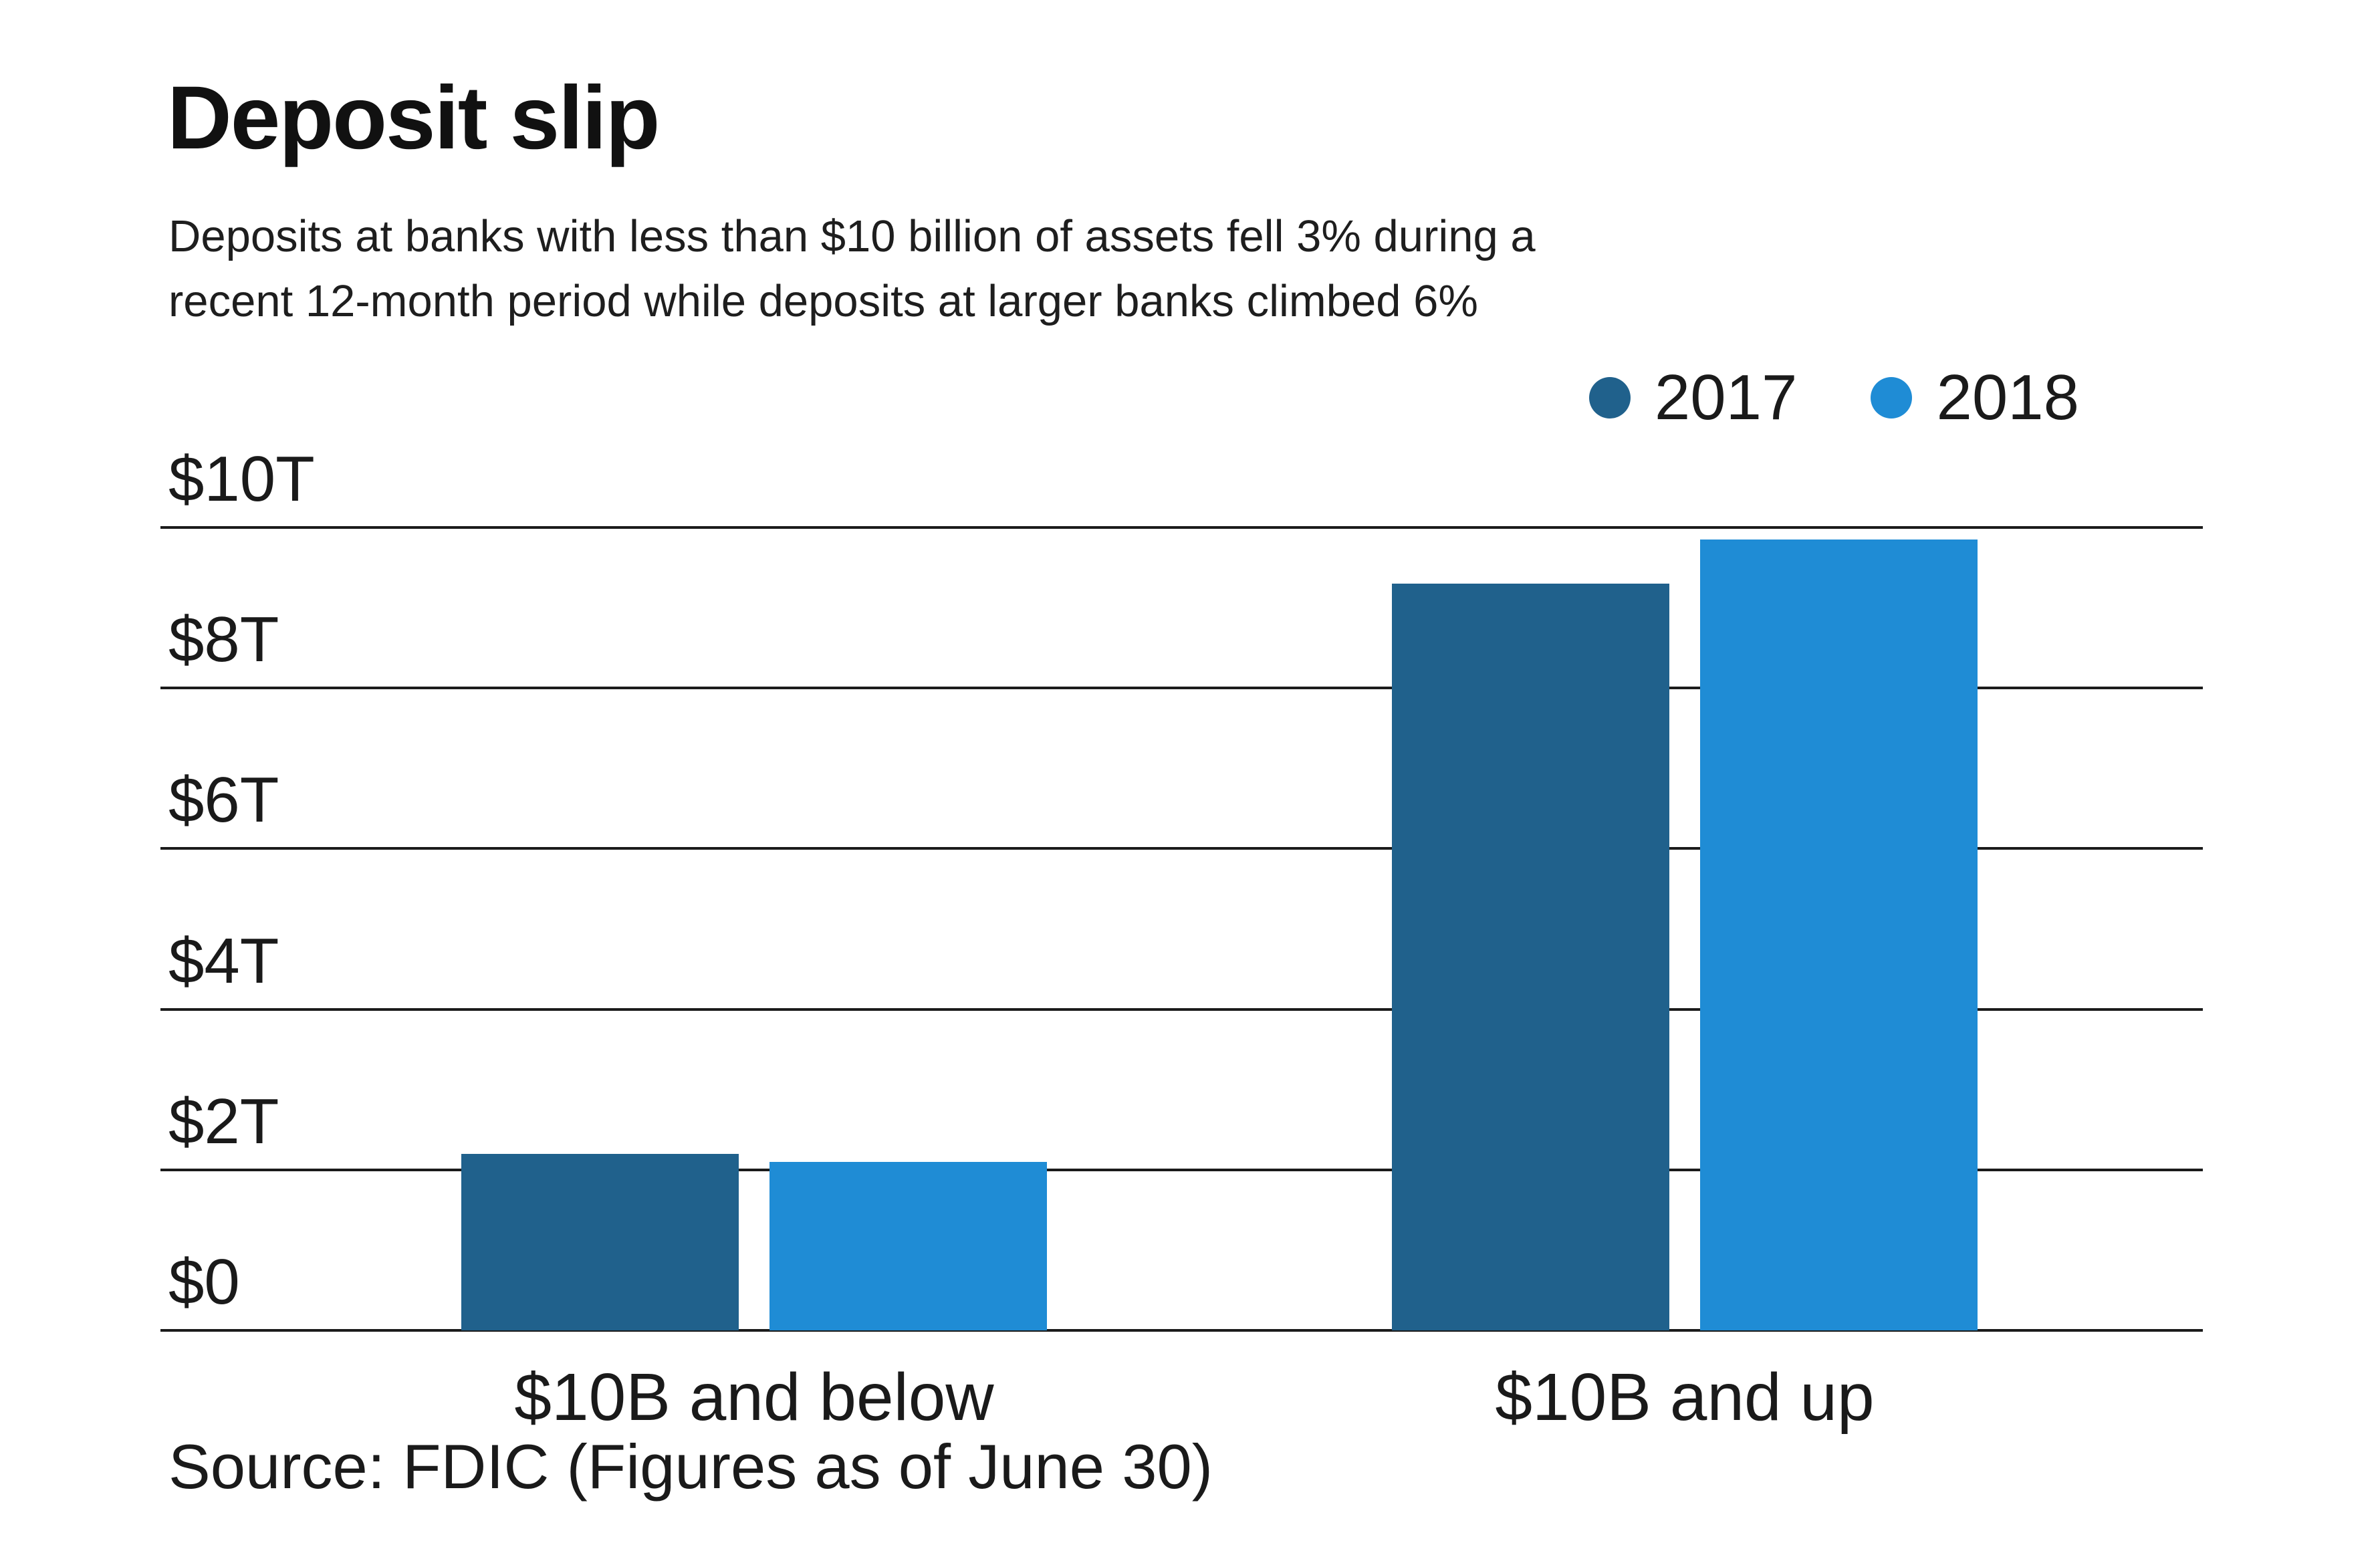 The width and height of the screenshot is (2380, 1551). I want to click on gridline-8t, so click(1181, 688).